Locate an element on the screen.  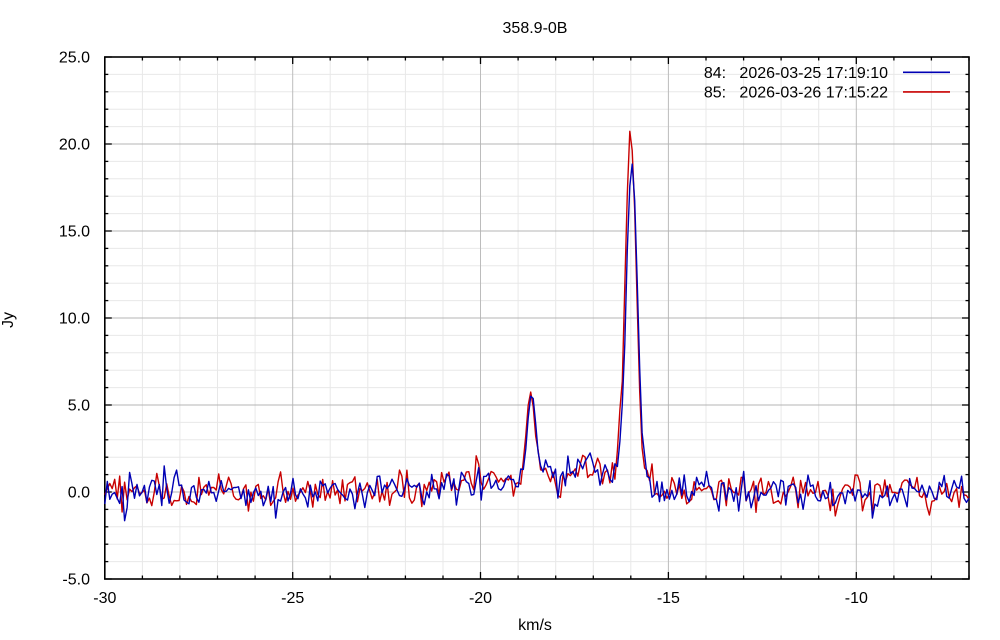
svg-text: 5.0 is located at coordinates (79, 406).